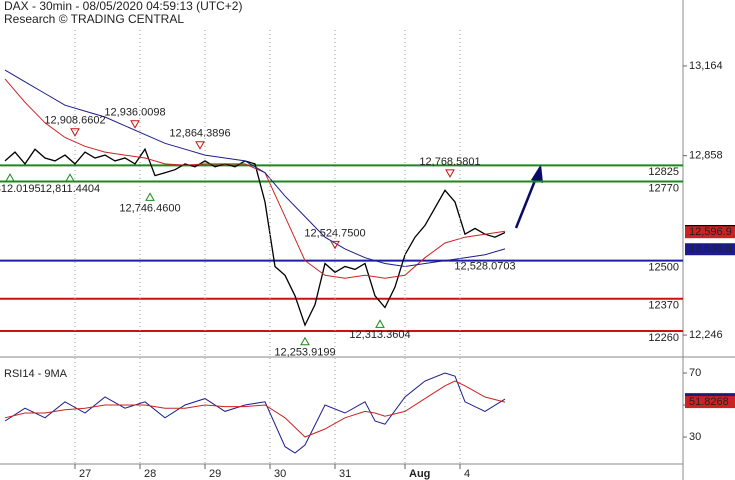  Describe the element at coordinates (695, 373) in the screenshot. I see `y-tick-label: 70` at that location.